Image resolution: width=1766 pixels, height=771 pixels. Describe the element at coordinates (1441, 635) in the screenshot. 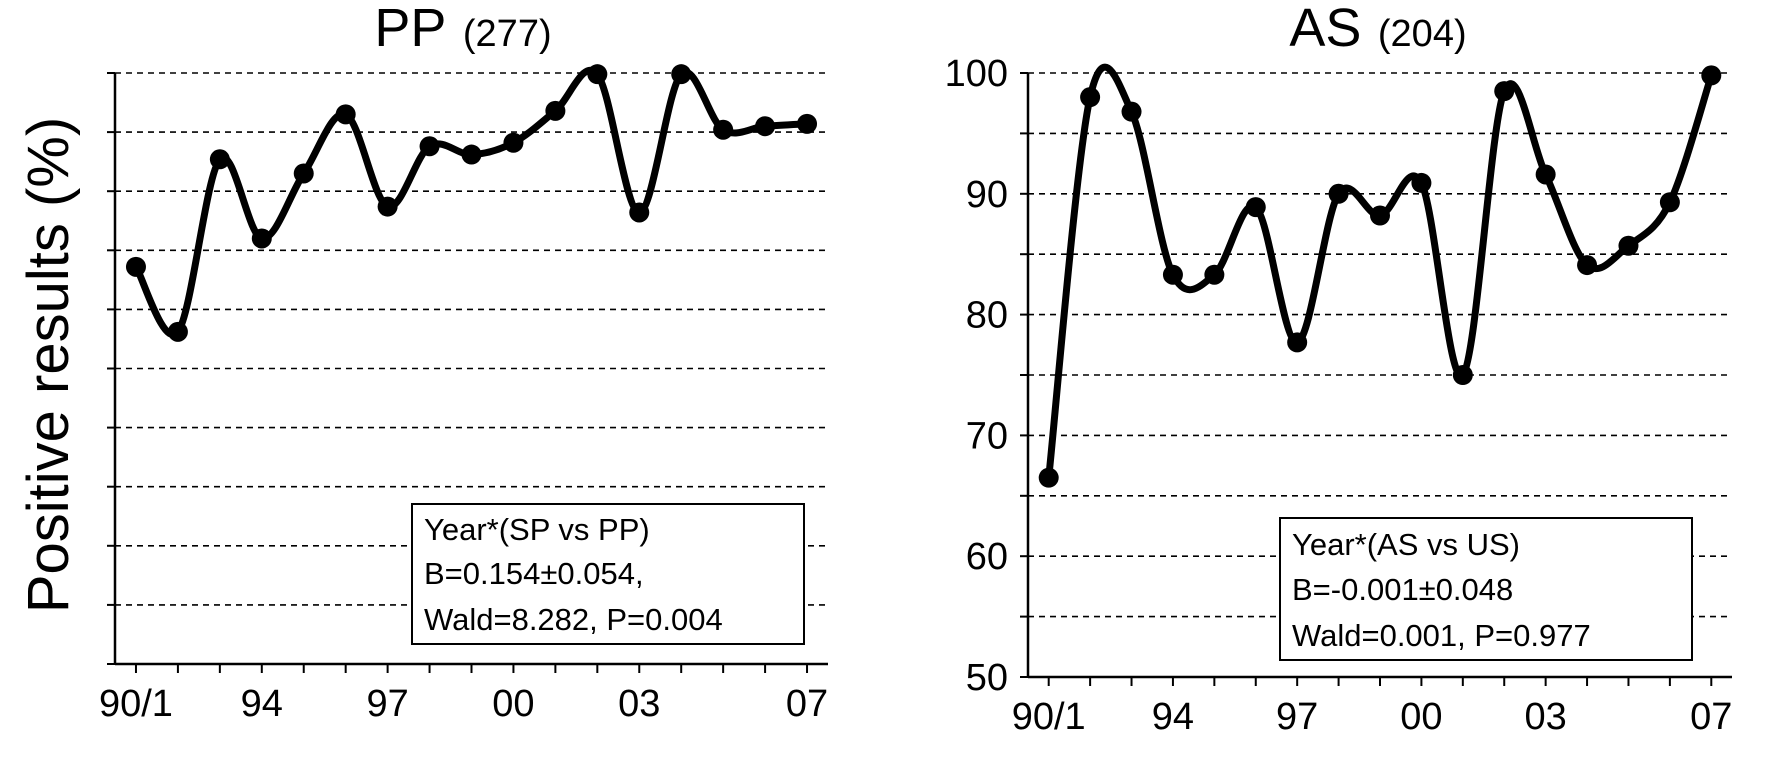

I see `stats-line-3: Wald=0.001, P=0.977` at that location.